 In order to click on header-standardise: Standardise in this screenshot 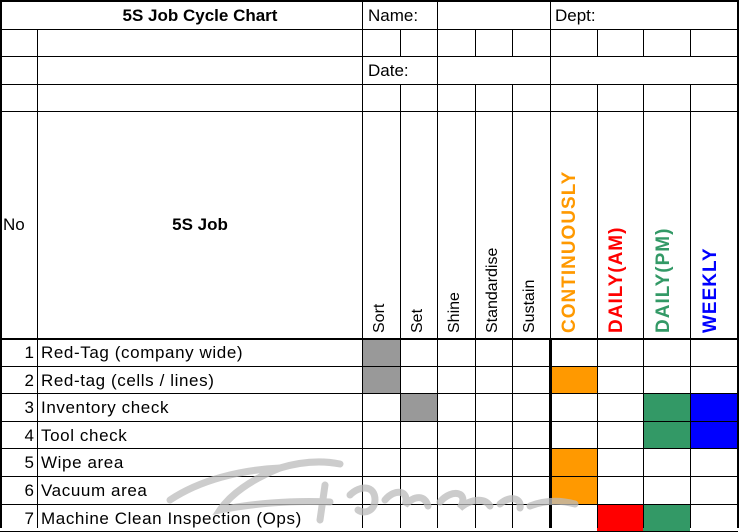, I will do `click(492, 290)`.